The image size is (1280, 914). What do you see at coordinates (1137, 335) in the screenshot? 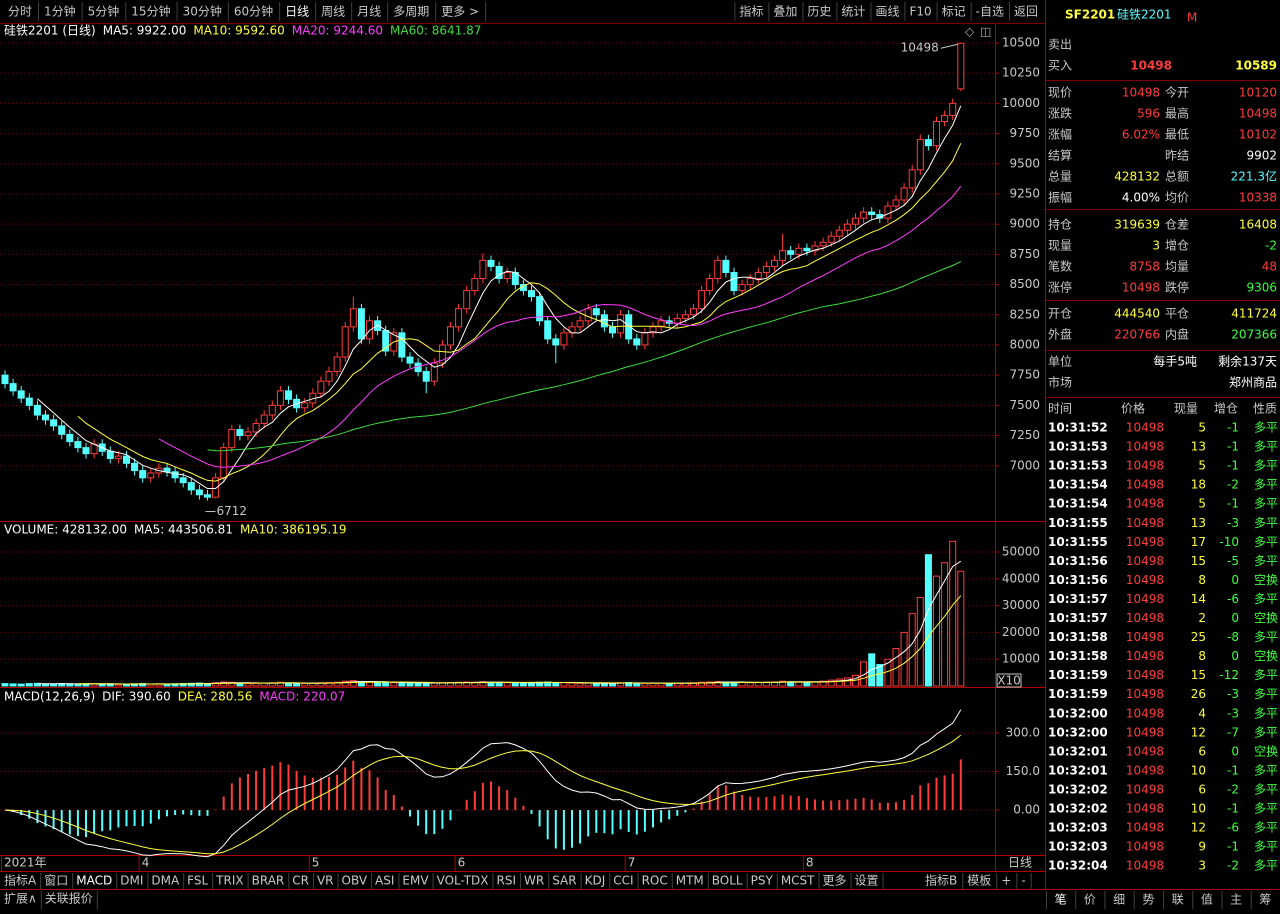
I see `quote-value: 220766` at bounding box center [1137, 335].